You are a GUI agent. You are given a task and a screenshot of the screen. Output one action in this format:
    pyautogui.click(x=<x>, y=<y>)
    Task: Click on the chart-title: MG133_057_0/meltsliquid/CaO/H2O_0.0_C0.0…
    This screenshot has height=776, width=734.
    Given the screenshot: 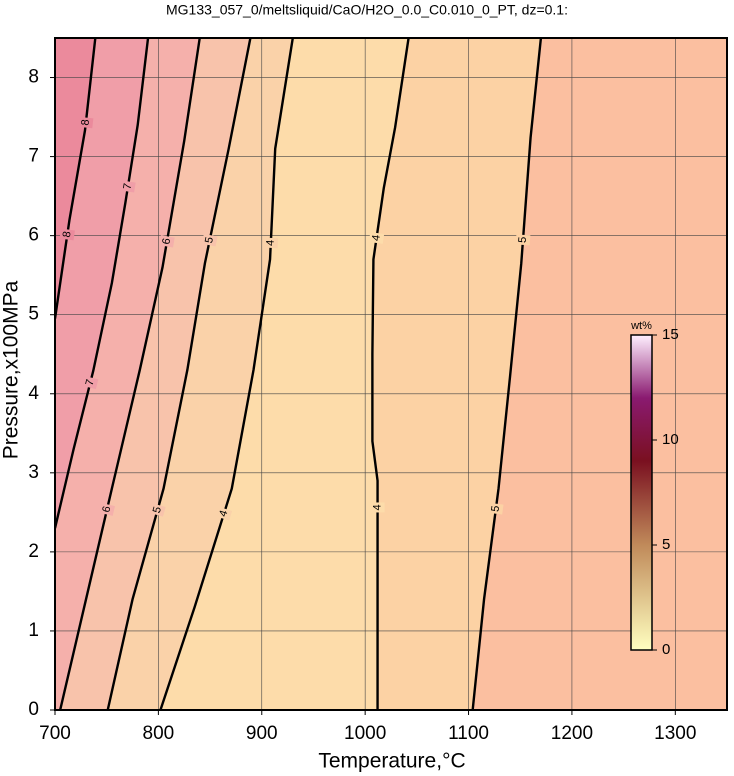 What is the action you would take?
    pyautogui.click(x=367, y=10)
    